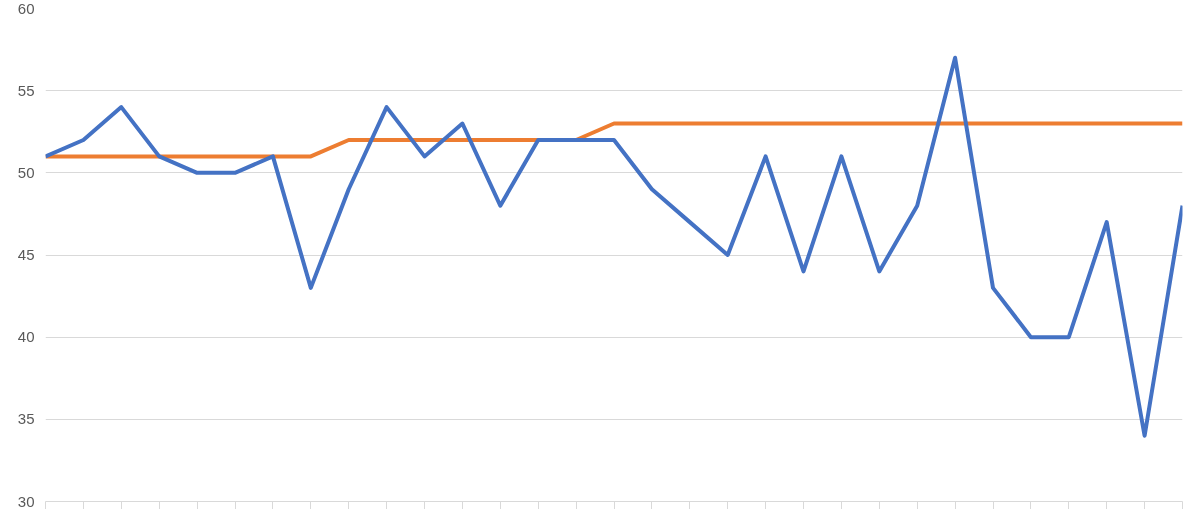 Image resolution: width=1192 pixels, height=509 pixels. What do you see at coordinates (26, 500) in the screenshot?
I see `y-tick-label: 30` at bounding box center [26, 500].